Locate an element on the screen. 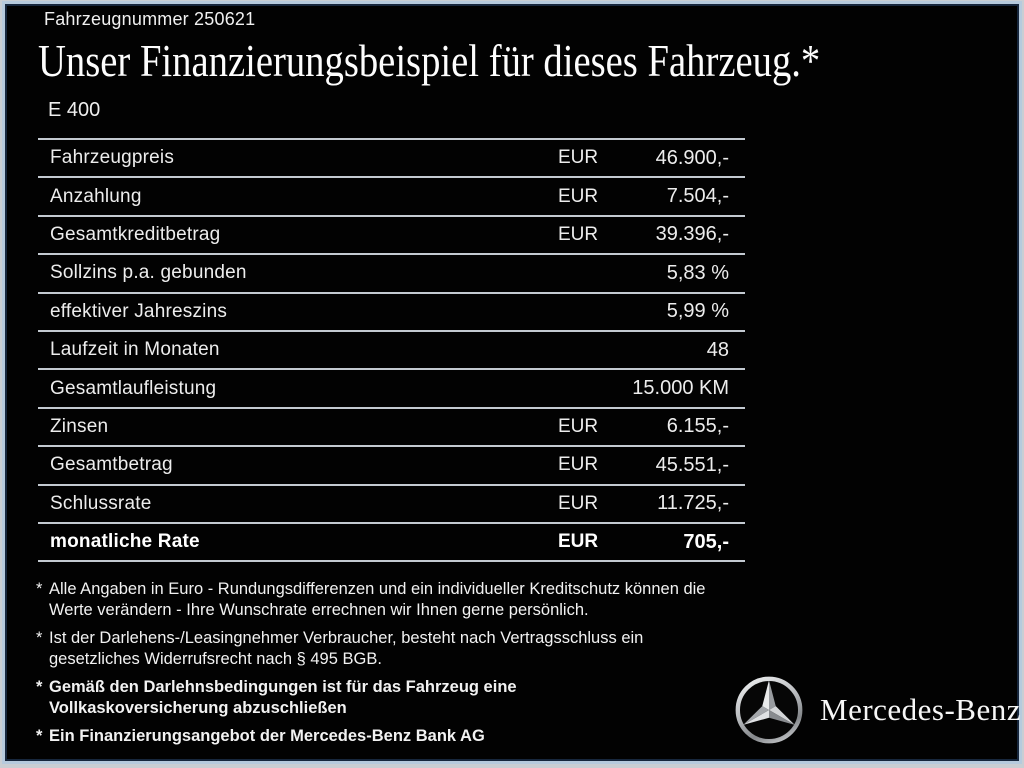  row-value: 11.725,- is located at coordinates (693, 503).